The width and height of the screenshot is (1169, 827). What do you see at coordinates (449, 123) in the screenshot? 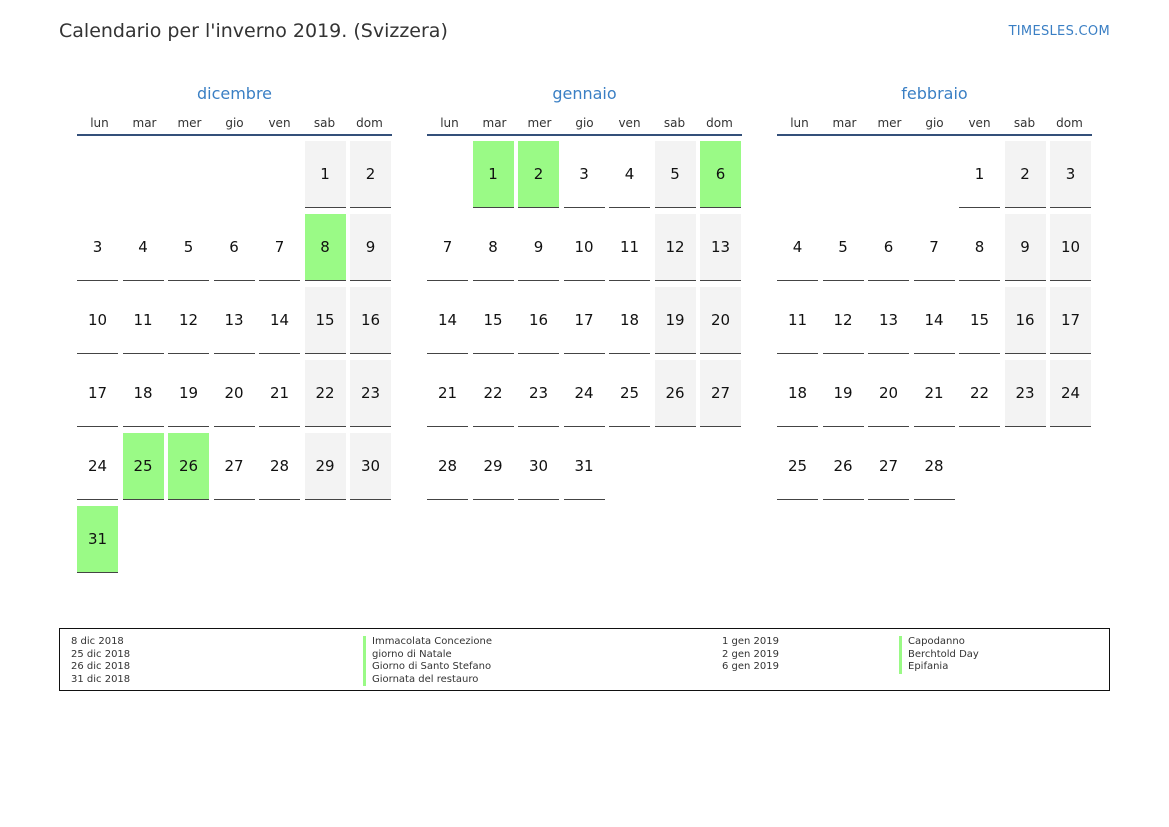
I see `weekday-label: lun` at bounding box center [449, 123].